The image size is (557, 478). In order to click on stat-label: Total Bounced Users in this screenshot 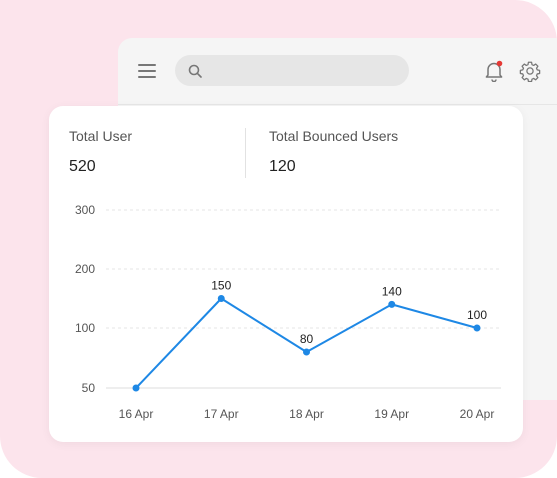, I will do `click(334, 136)`.